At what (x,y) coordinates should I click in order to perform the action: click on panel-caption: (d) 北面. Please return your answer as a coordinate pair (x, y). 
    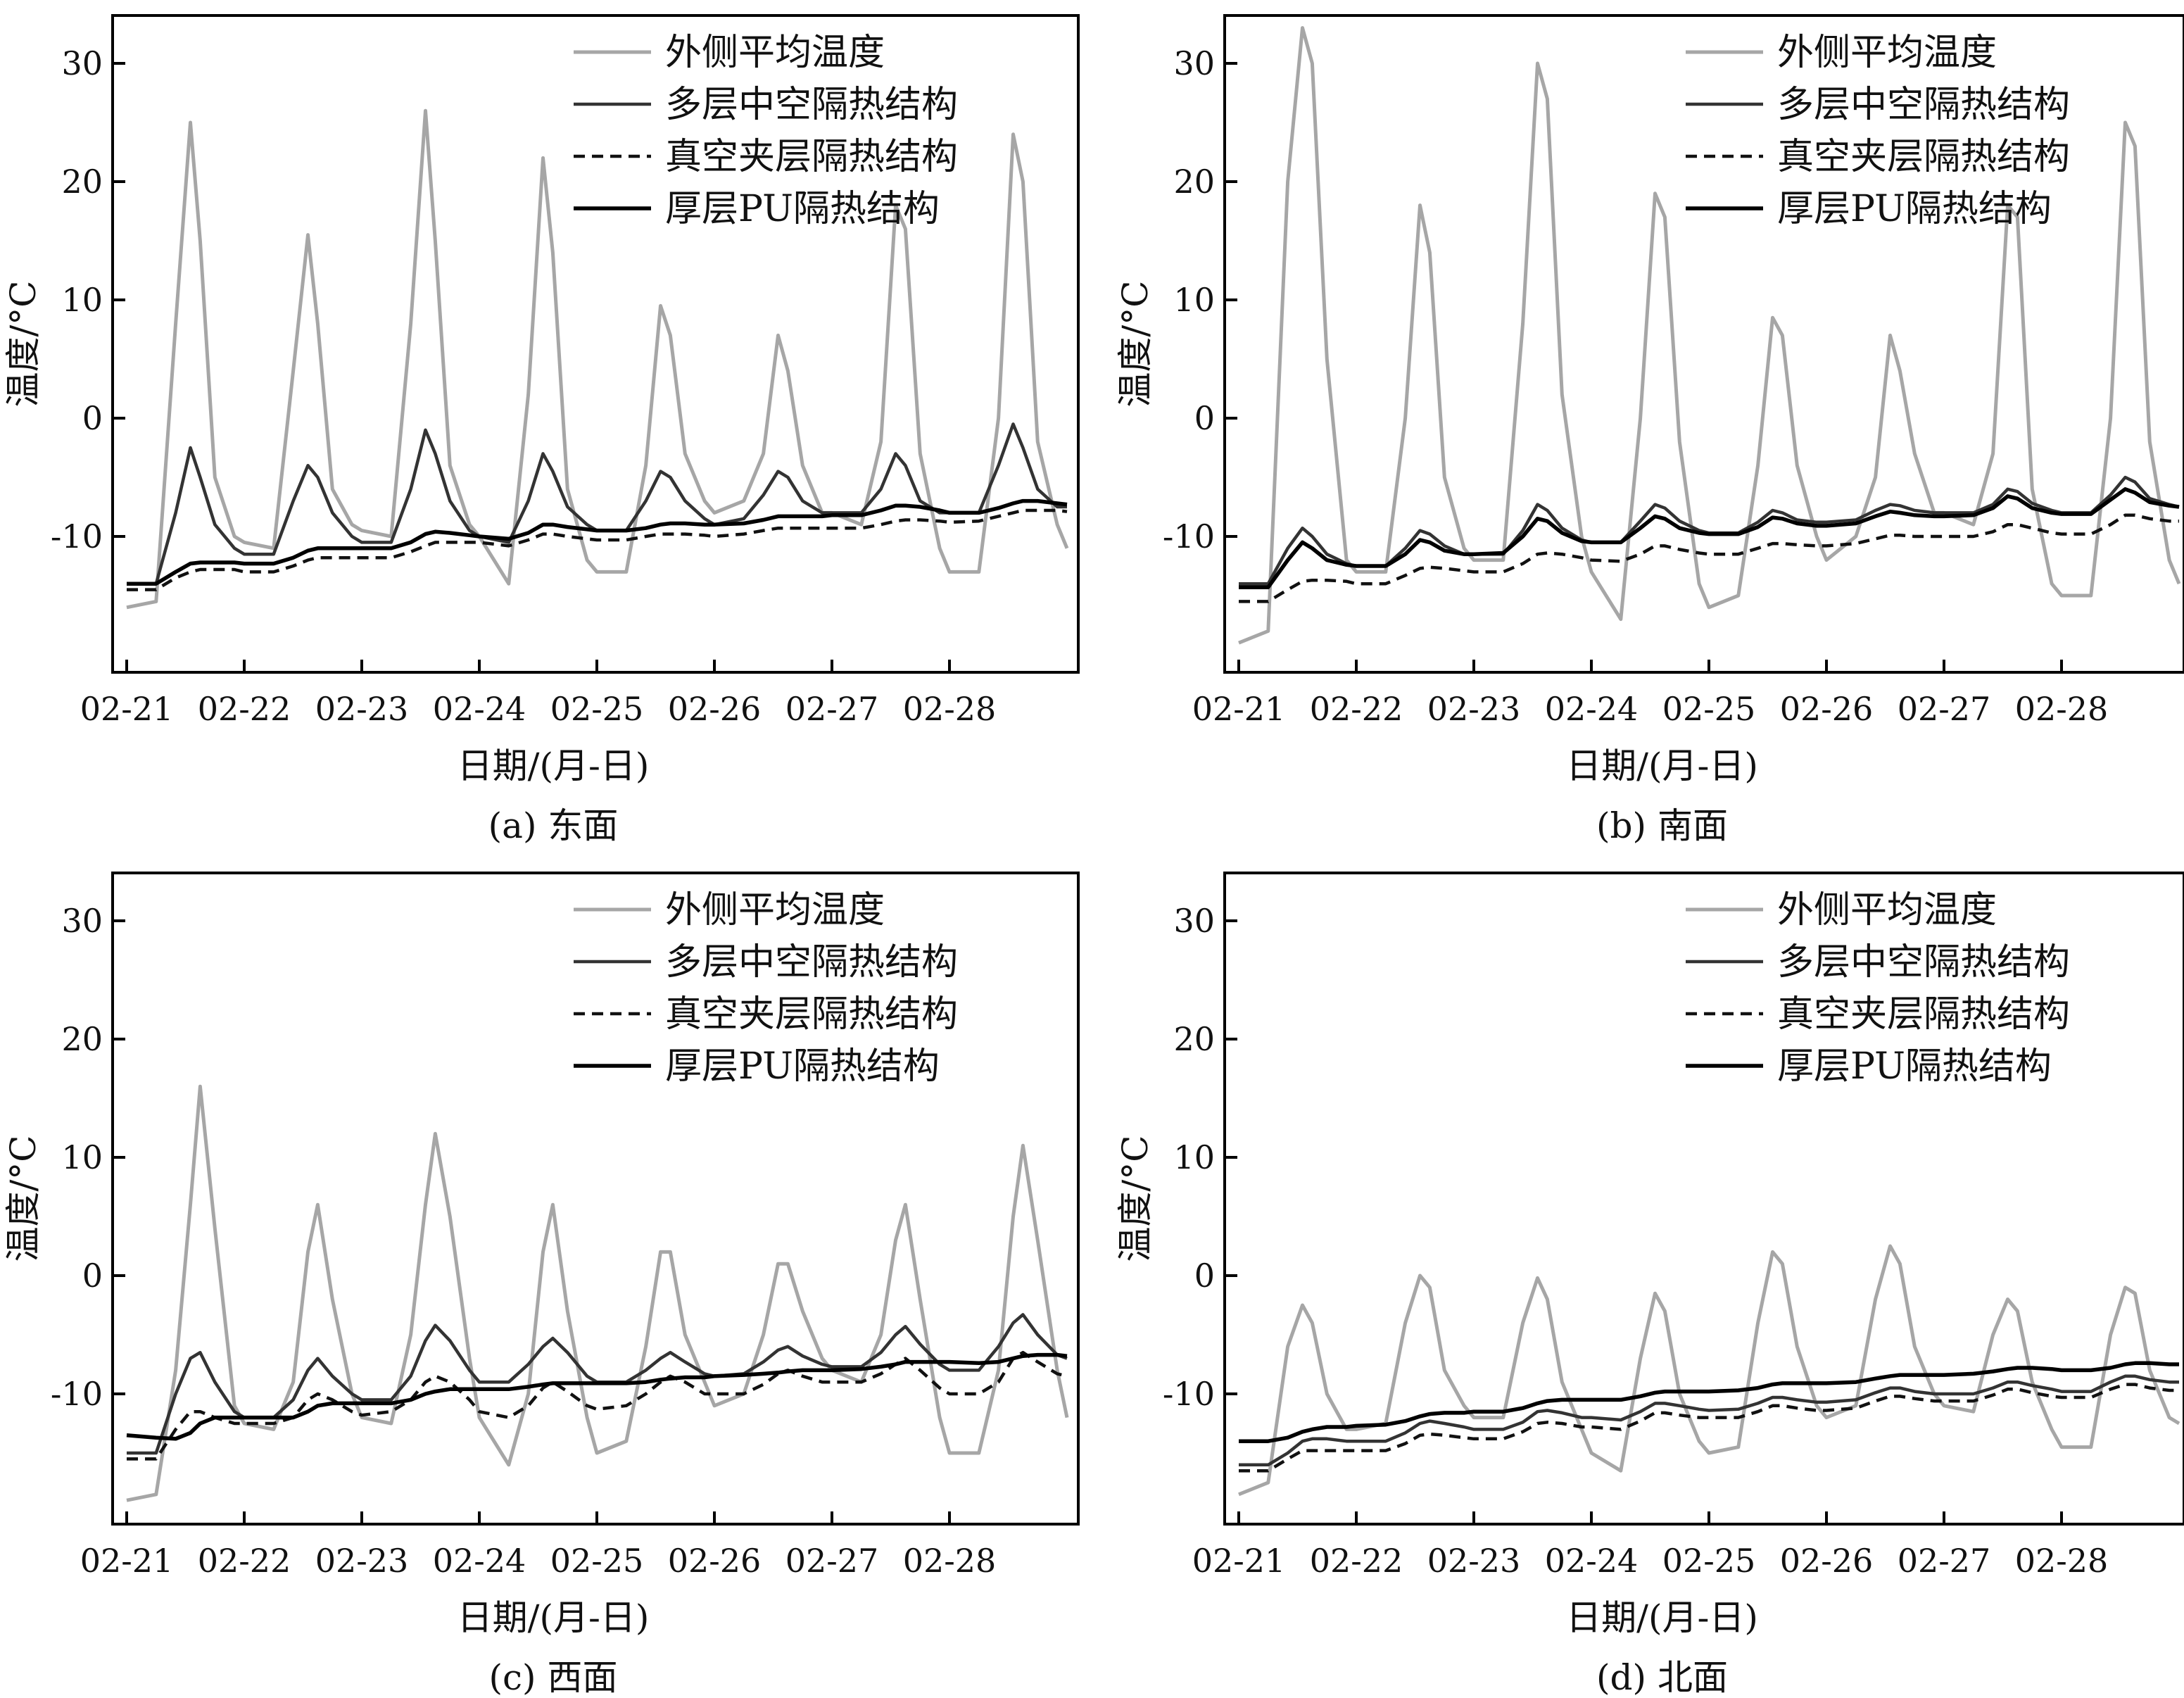
    Looking at the image, I should click on (1662, 1677).